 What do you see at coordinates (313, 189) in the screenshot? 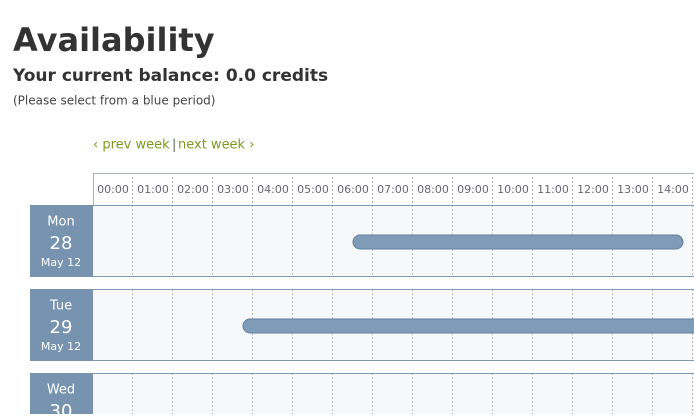
I see `hour-label: 05:00` at bounding box center [313, 189].